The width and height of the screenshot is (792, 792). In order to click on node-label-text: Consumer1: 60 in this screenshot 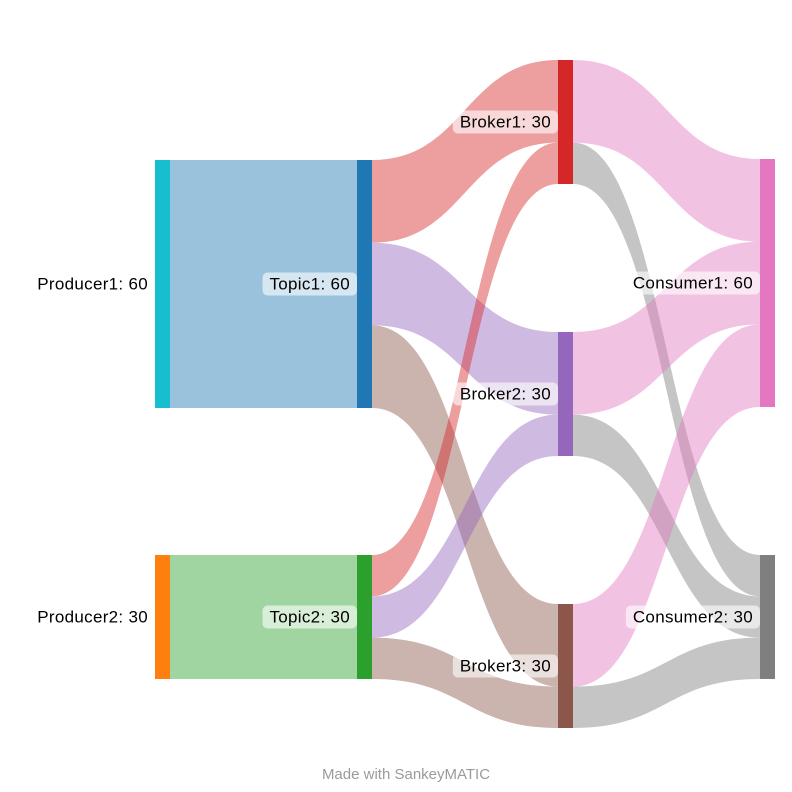, I will do `click(693, 282)`.